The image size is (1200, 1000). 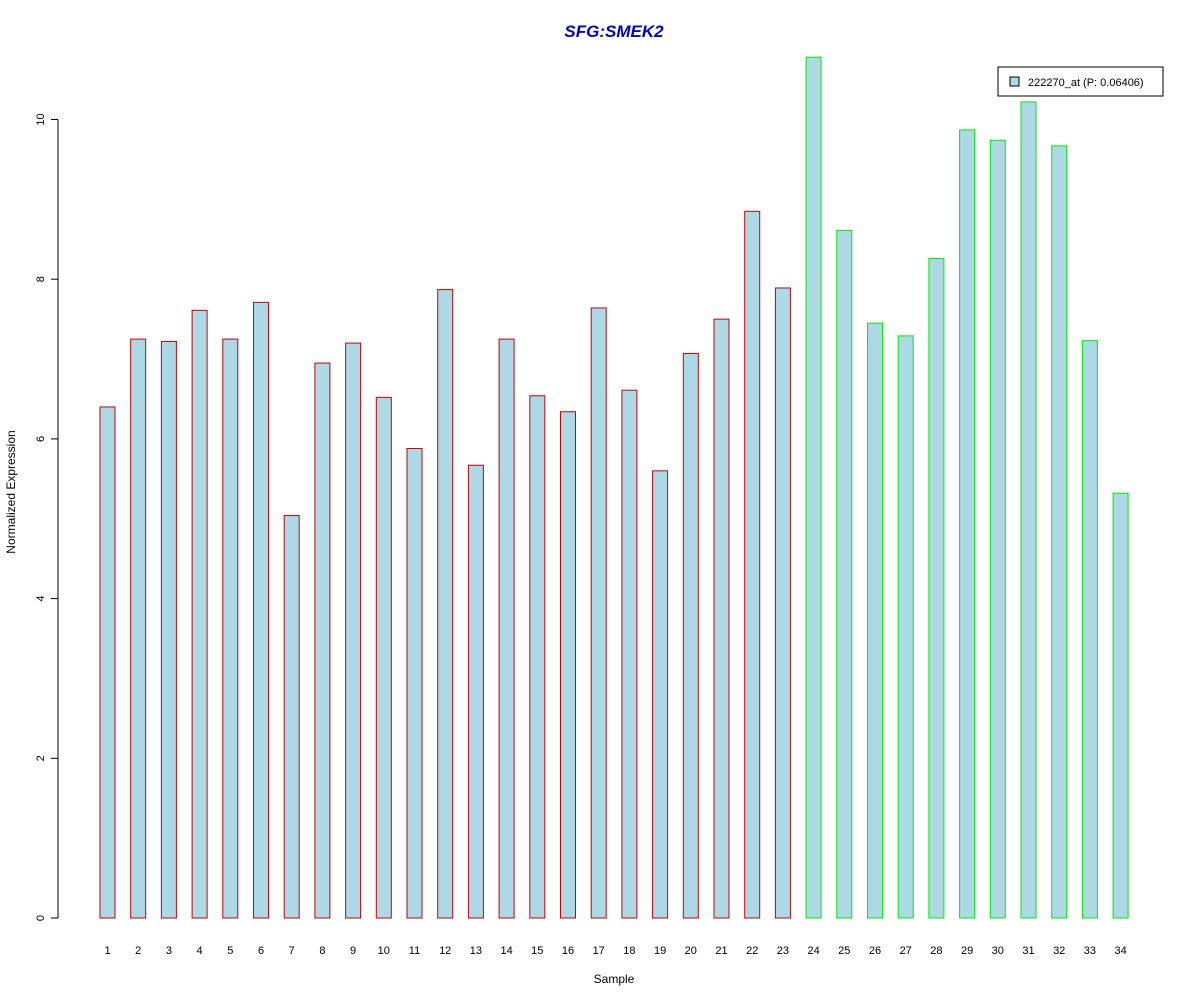 What do you see at coordinates (41, 758) in the screenshot?
I see `y-tick-label: 2` at bounding box center [41, 758].